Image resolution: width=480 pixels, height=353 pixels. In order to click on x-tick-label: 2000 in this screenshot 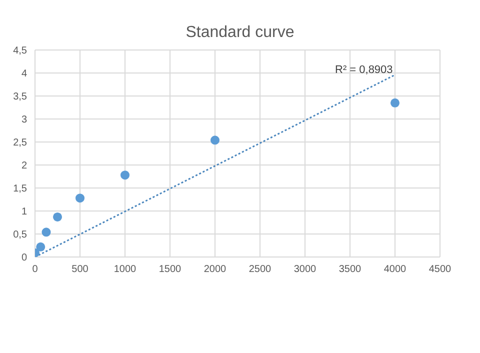, I will do `click(215, 270)`.